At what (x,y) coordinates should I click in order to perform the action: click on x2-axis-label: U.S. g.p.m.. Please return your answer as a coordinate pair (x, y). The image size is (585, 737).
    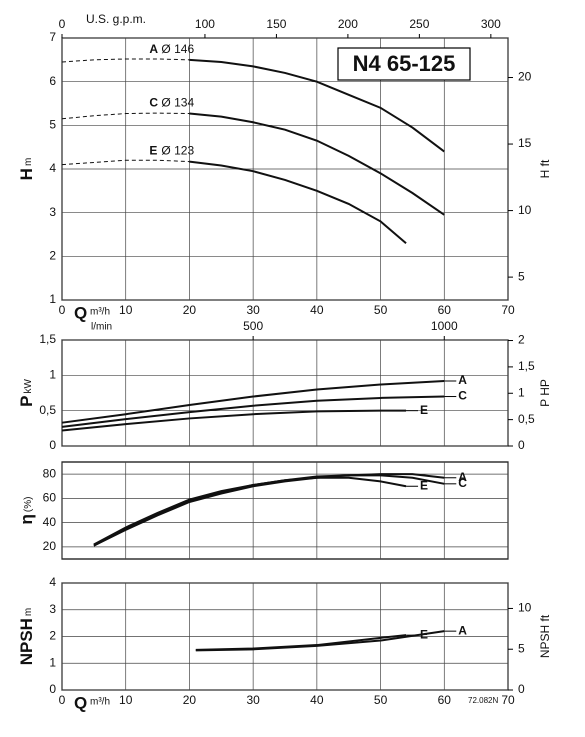
    Looking at the image, I should click on (116, 19).